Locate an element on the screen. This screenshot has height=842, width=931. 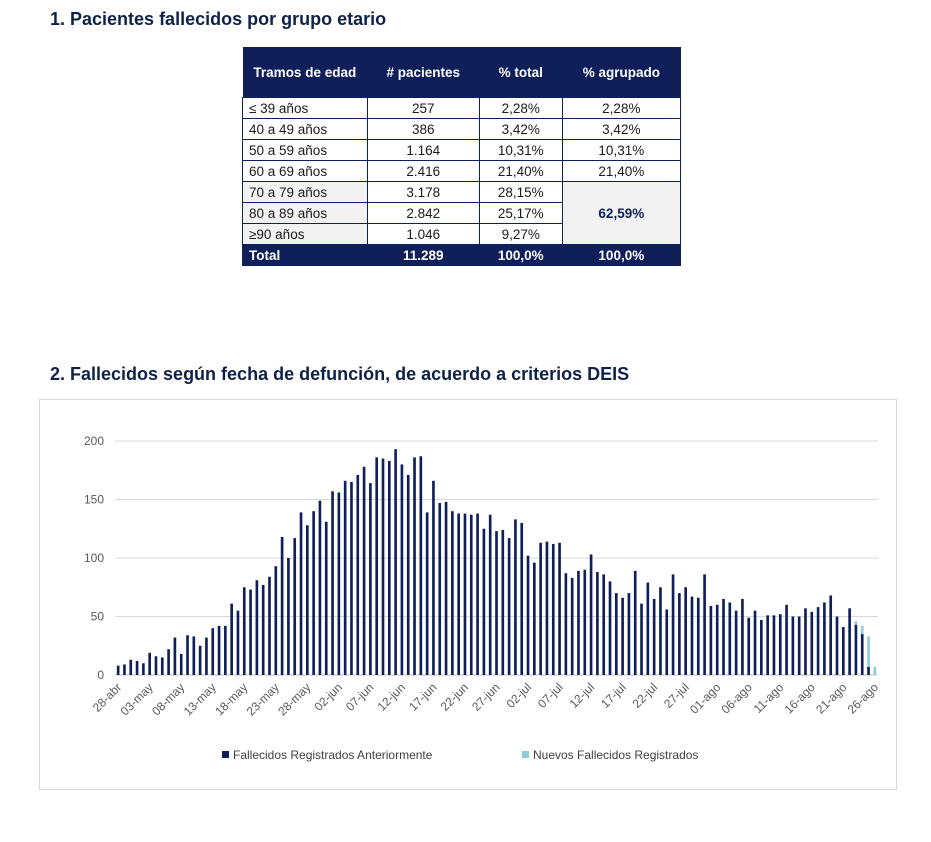
x-tick-label: 16-ago is located at coordinates (800, 698).